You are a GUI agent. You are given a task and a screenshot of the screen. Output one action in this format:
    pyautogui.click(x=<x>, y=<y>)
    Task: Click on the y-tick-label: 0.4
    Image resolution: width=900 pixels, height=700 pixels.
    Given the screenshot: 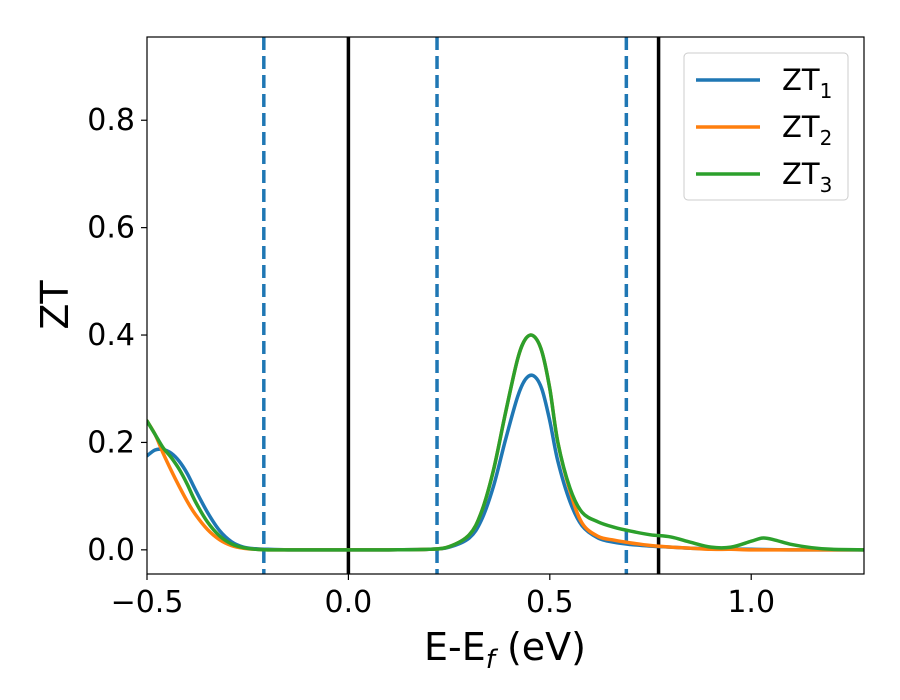 What is the action you would take?
    pyautogui.click(x=111, y=335)
    